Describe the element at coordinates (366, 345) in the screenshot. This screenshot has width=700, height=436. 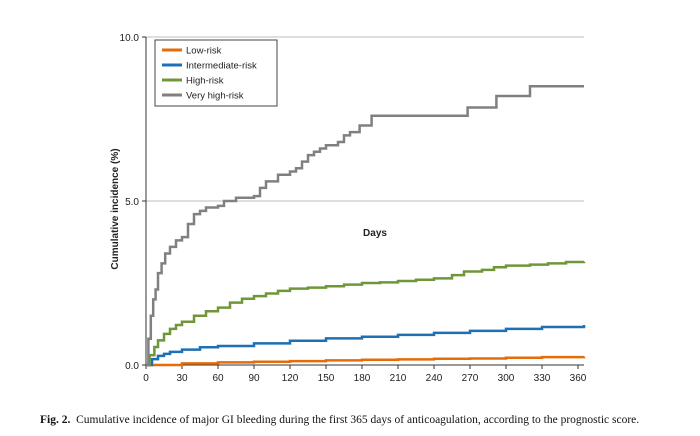
I see `series-line-intermediate-risk` at that location.